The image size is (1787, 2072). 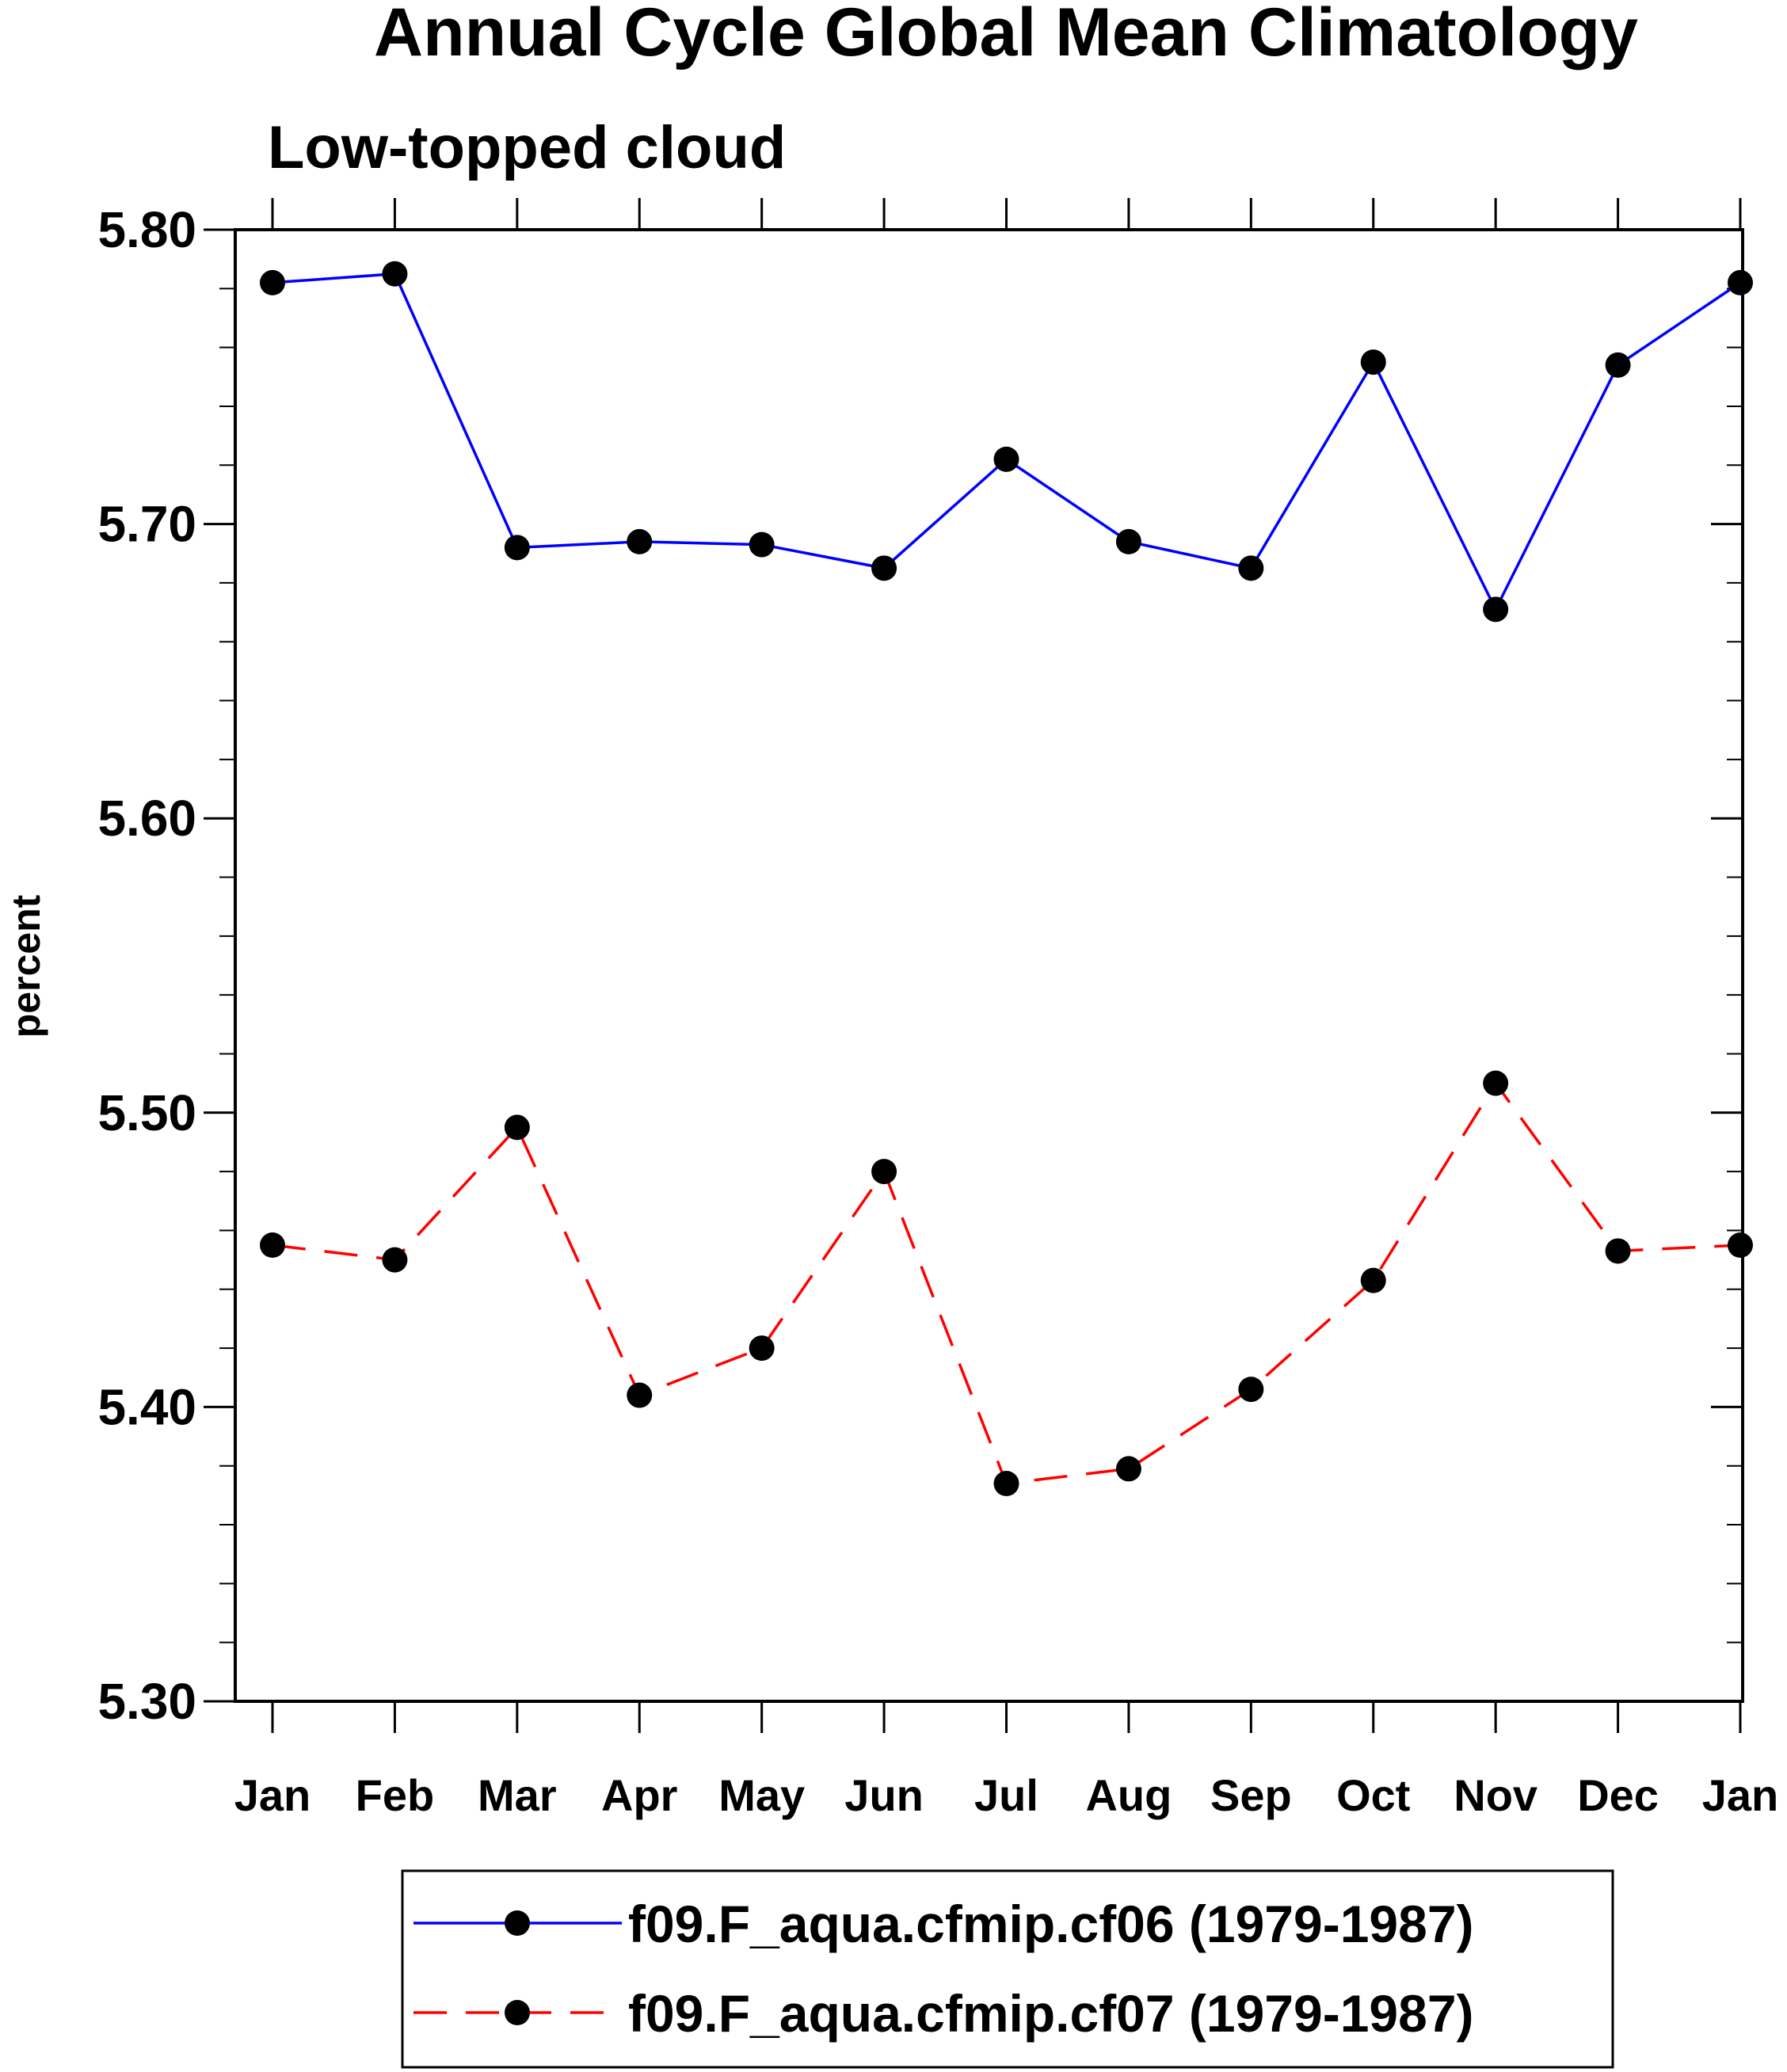 What do you see at coordinates (1006, 1795) in the screenshot?
I see `x-tick-label: Jul` at bounding box center [1006, 1795].